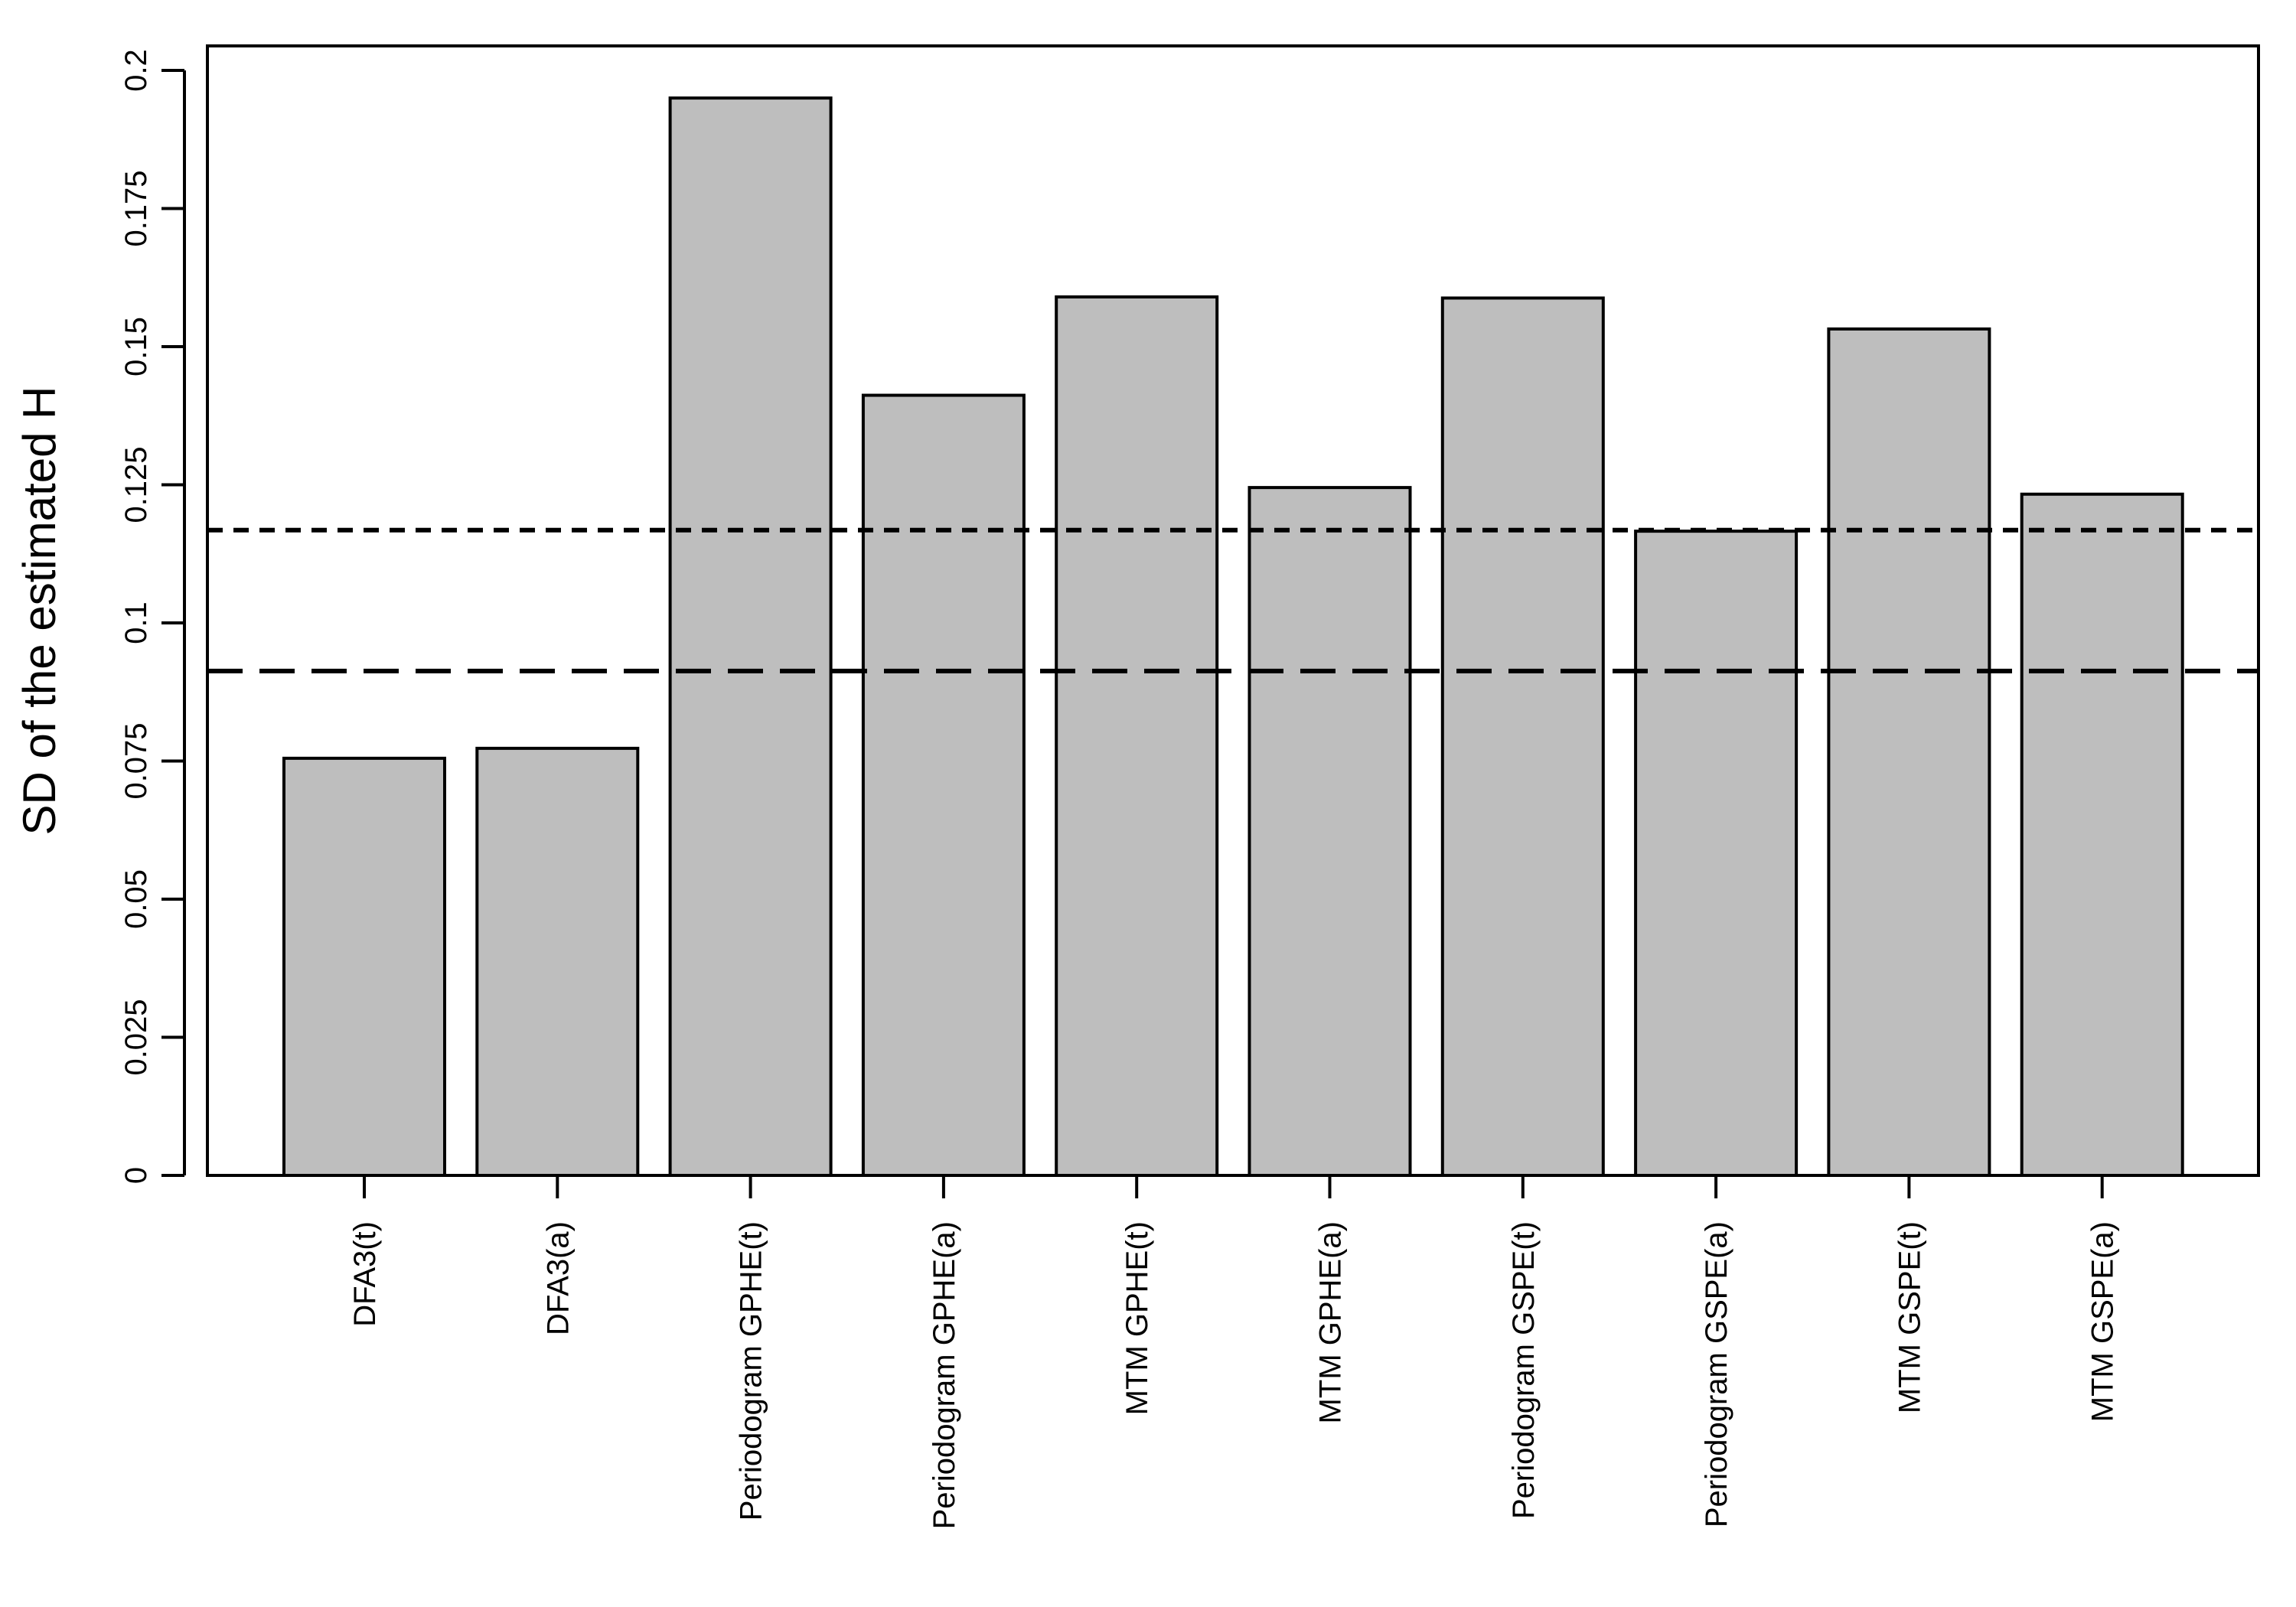 This screenshot has width=2296, height=1607. Describe the element at coordinates (136, 1037) in the screenshot. I see `y-tick-label: 0.025` at that location.